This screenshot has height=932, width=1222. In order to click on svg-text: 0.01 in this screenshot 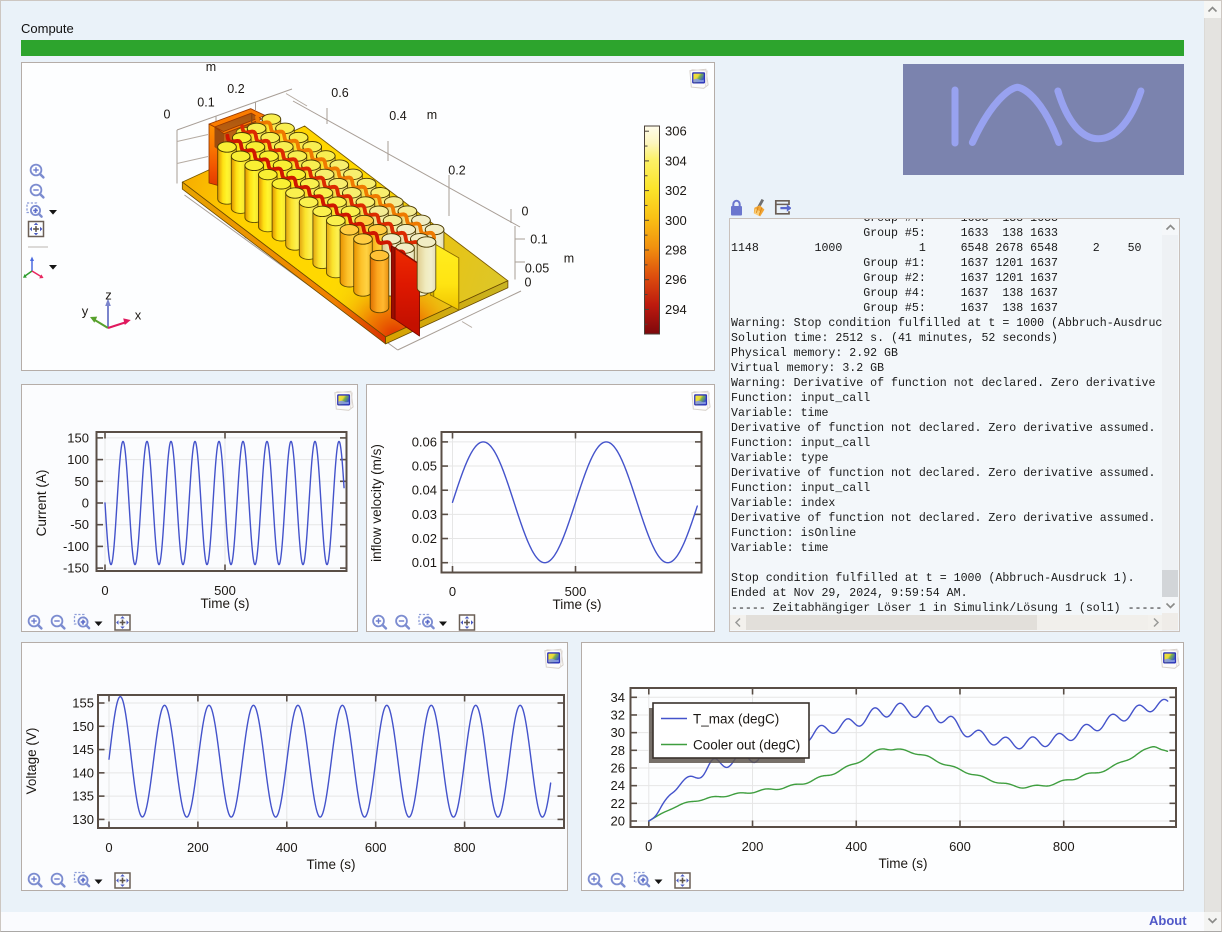, I will do `click(423, 562)`.